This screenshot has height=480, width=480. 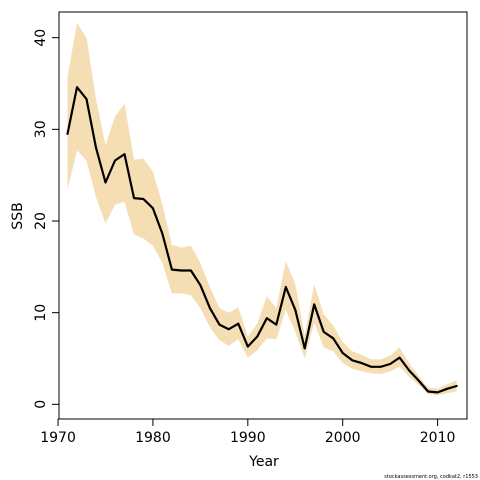 What do you see at coordinates (41, 313) in the screenshot?
I see `y-tick-label: 10` at bounding box center [41, 313].